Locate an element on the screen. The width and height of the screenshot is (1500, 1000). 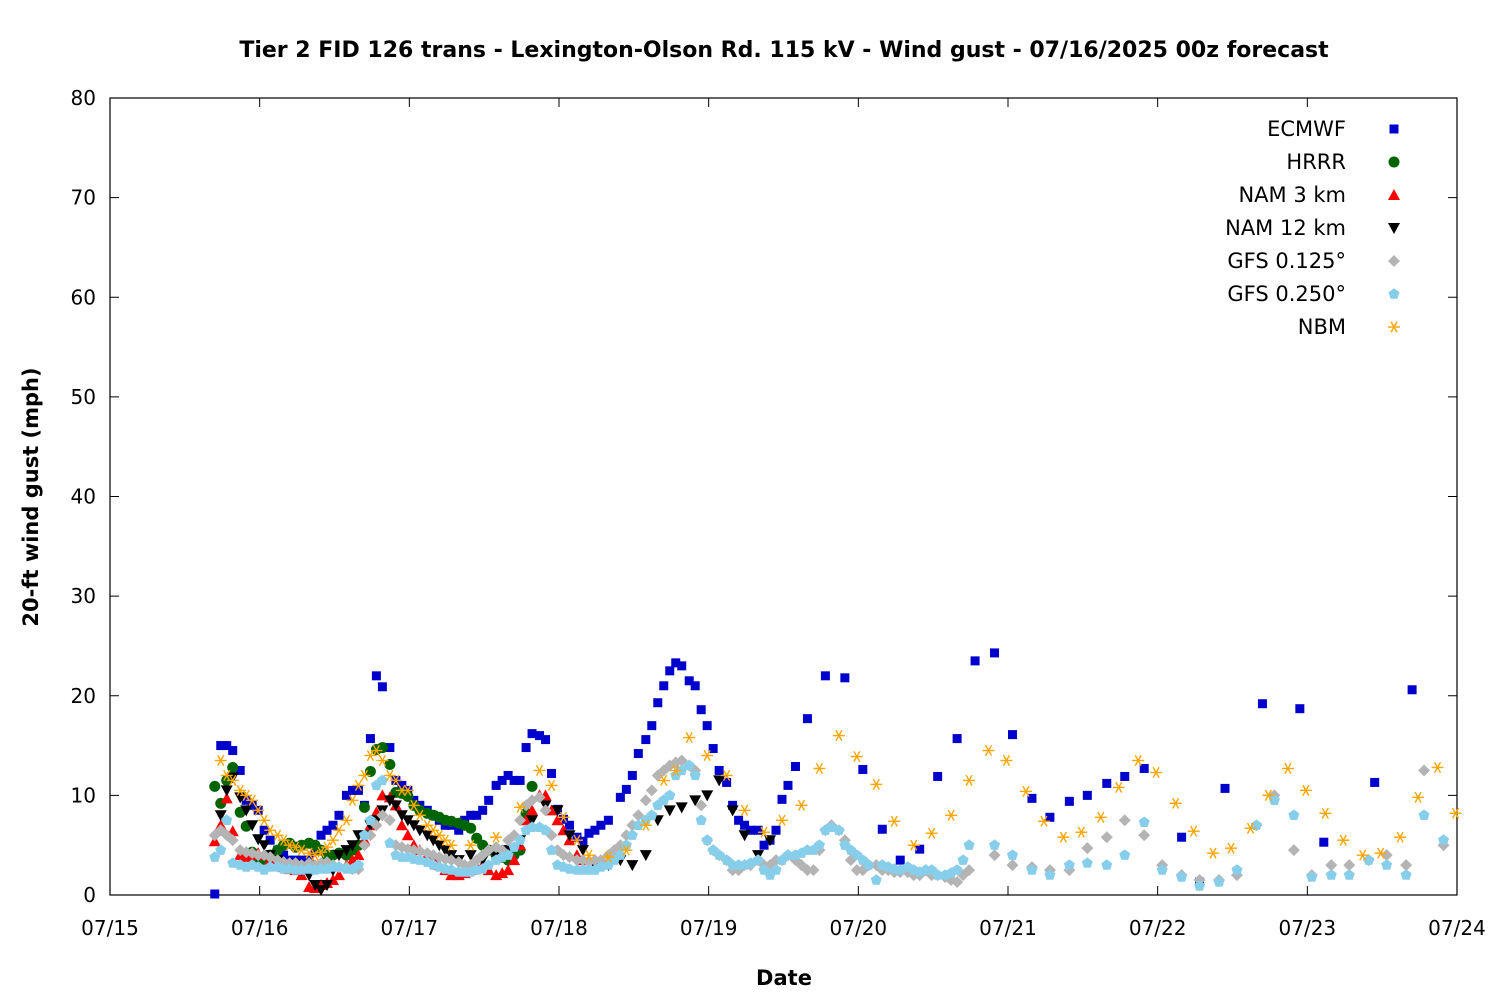
legend-label-nam-3-km: NAM 3 km is located at coordinates (1292, 195).